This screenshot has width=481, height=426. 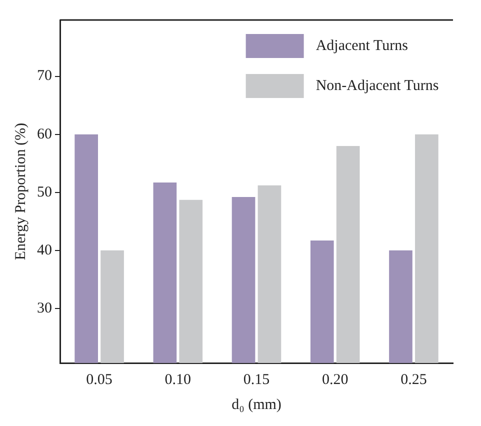 What do you see at coordinates (44, 250) in the screenshot?
I see `y-tick-label: 40` at bounding box center [44, 250].